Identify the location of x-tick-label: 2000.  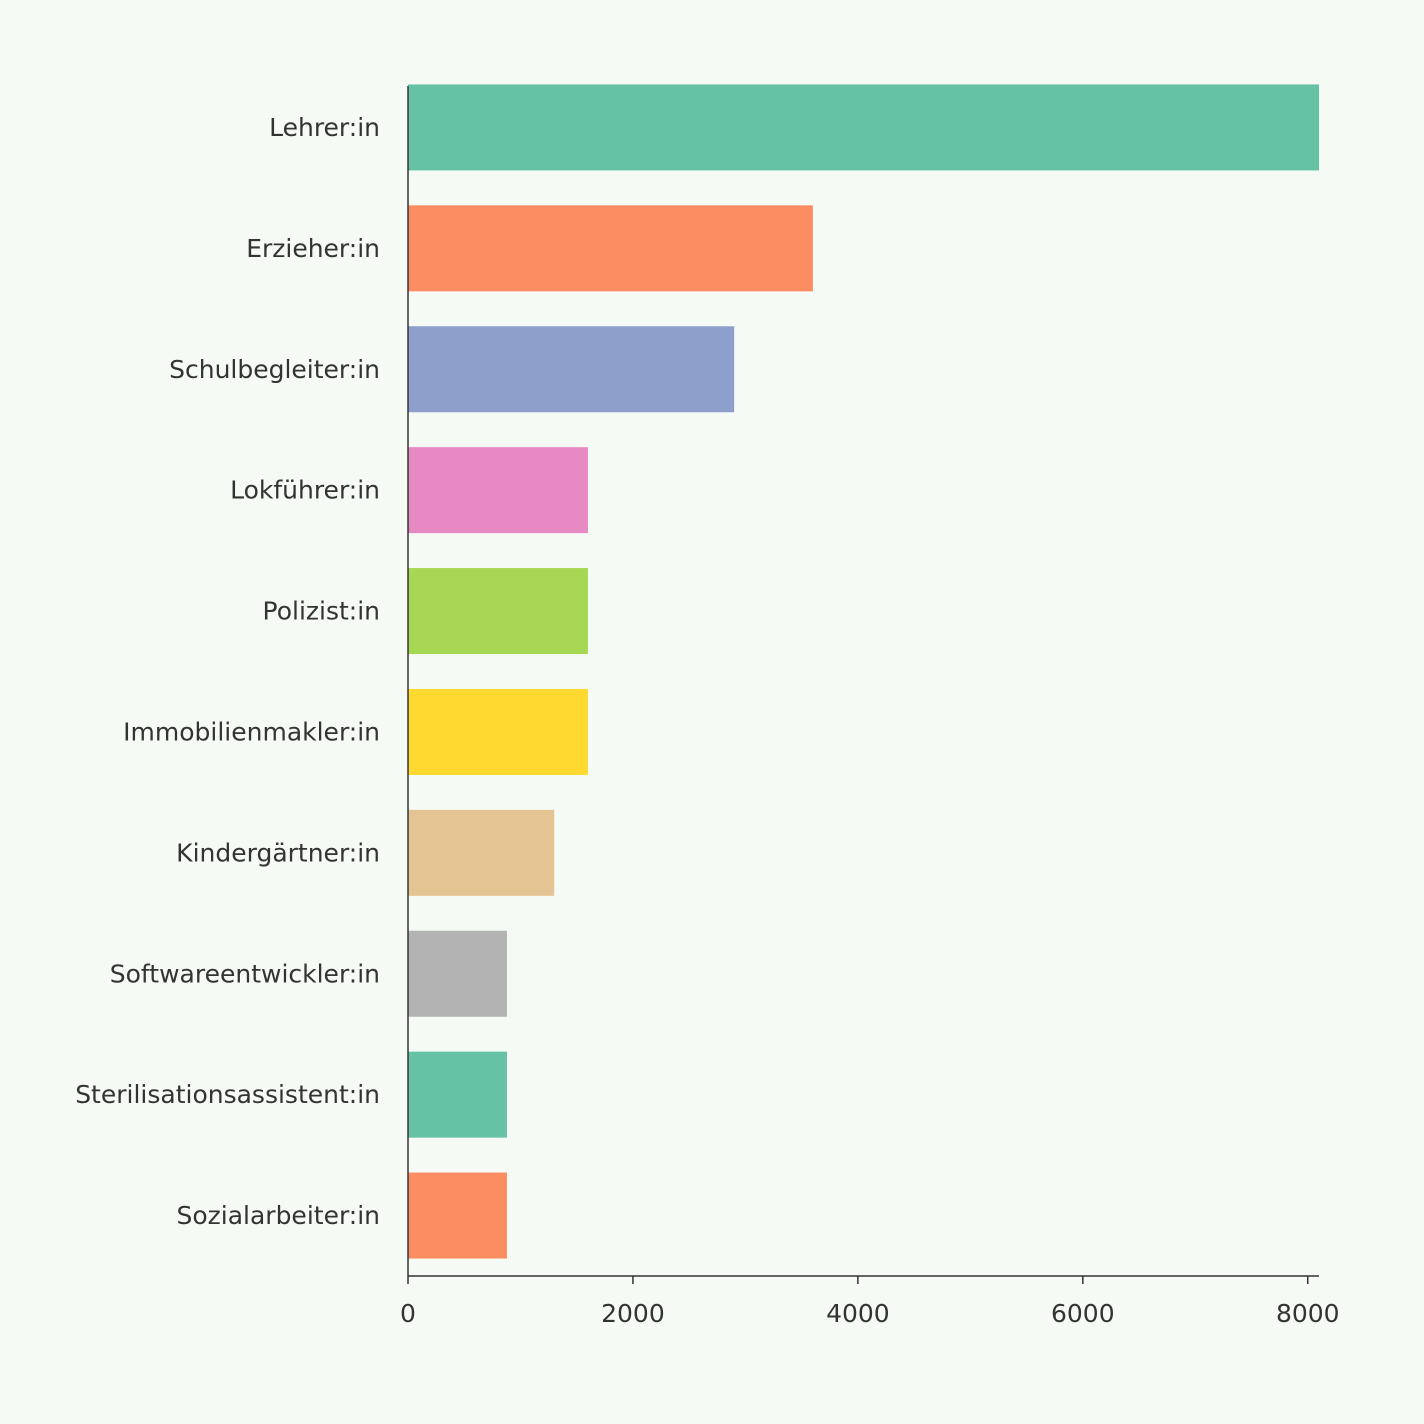
(633, 1313).